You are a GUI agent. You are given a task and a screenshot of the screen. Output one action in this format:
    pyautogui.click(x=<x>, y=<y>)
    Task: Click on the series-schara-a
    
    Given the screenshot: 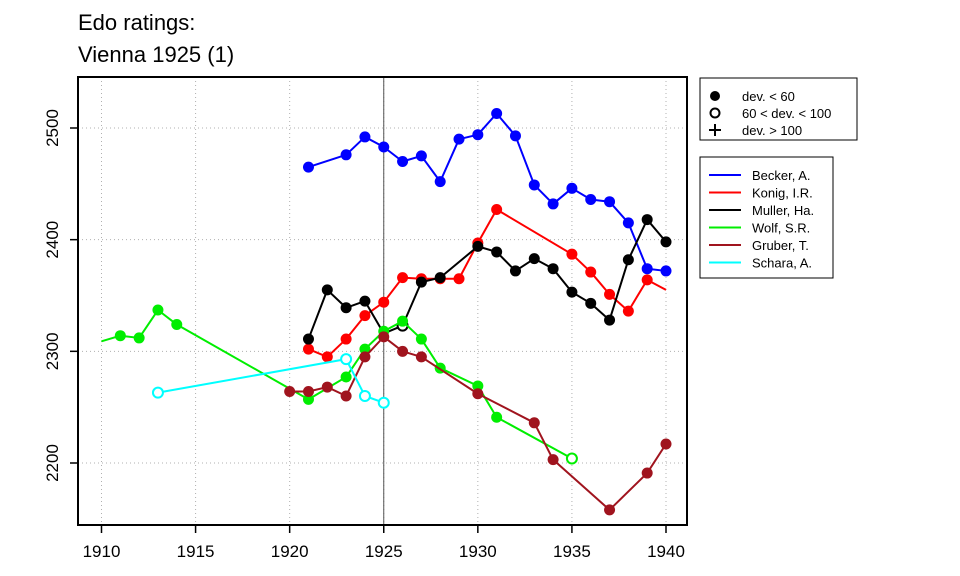 What is the action you would take?
    pyautogui.click(x=270, y=381)
    